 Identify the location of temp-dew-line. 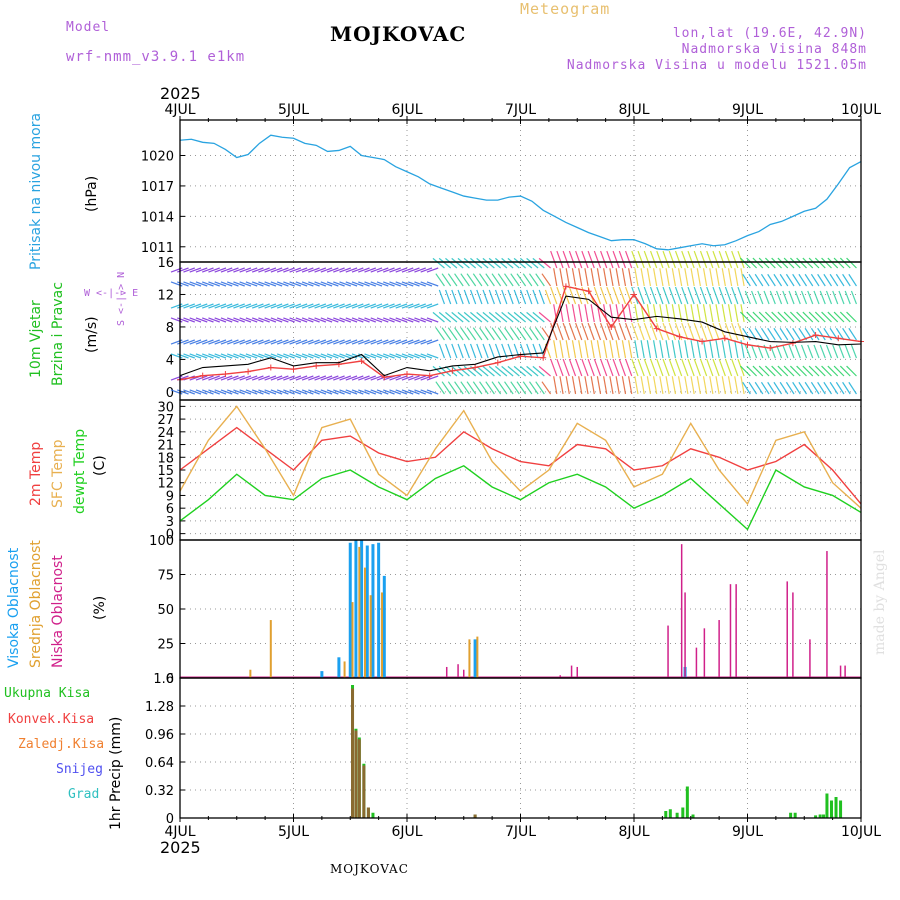
(520, 497).